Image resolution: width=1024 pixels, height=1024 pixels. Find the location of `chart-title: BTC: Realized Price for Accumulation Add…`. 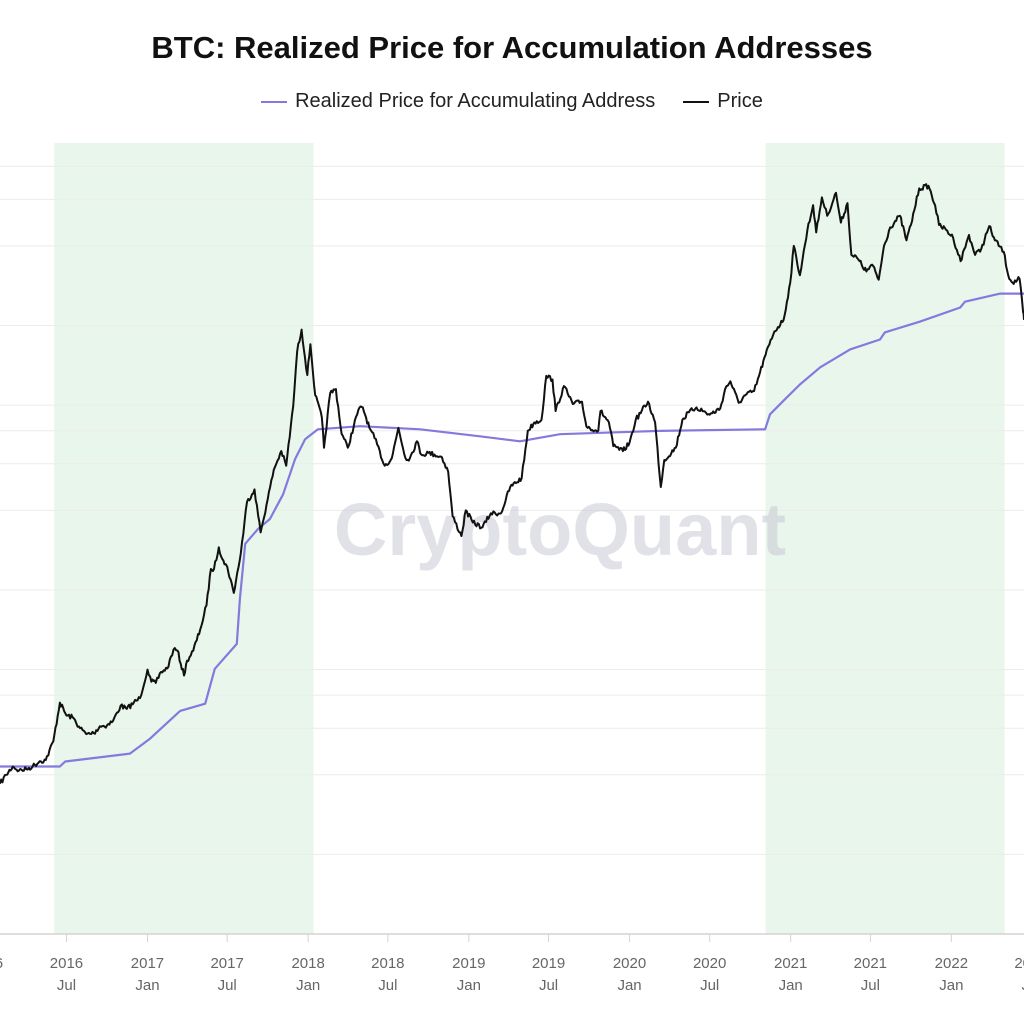

chart-title: BTC: Realized Price for Accumulation Add… is located at coordinates (512, 47).